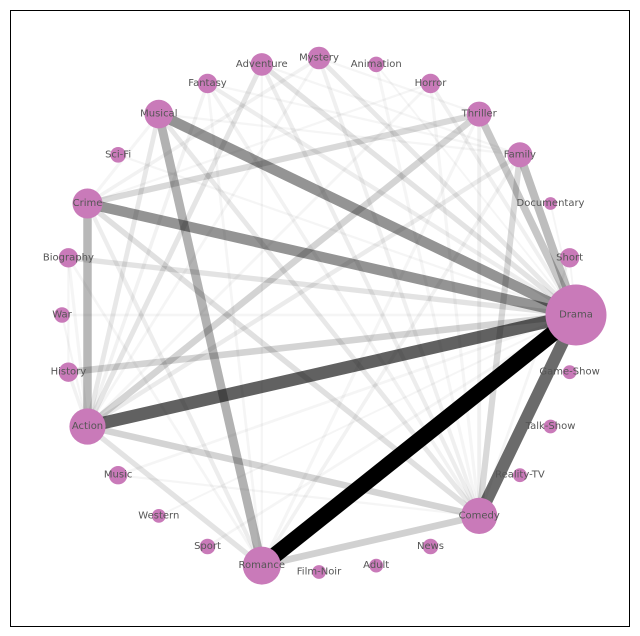 This screenshot has height=636, width=640. I want to click on edge-action-biography, so click(78, 342).